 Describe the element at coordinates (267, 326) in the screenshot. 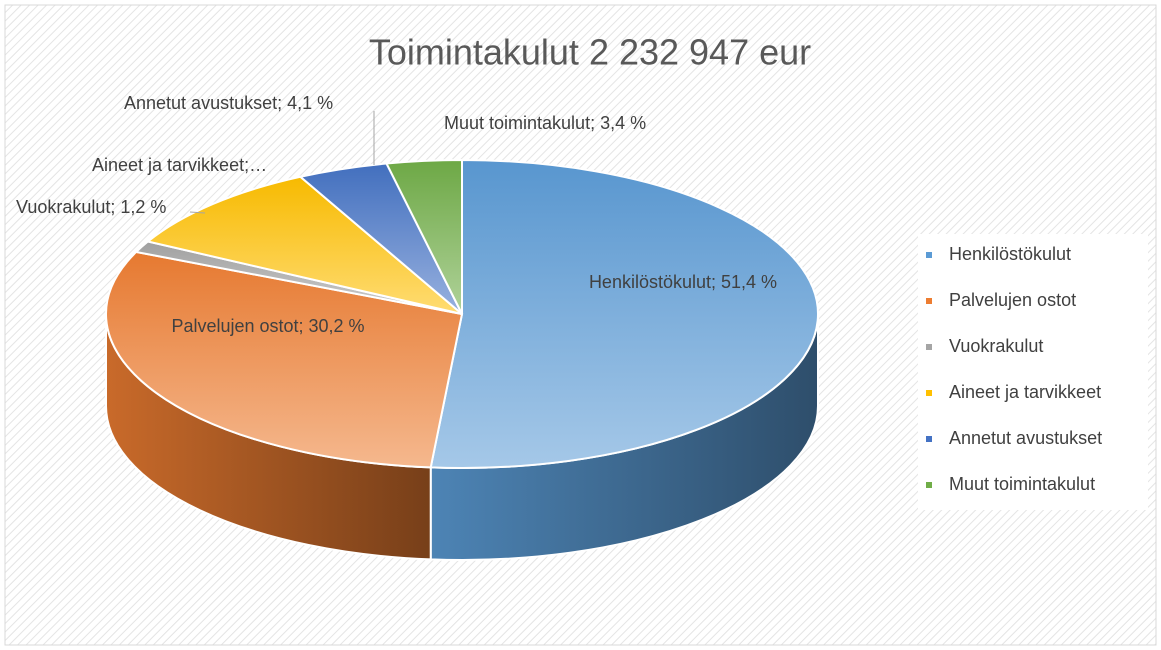

I see `data-label: Palvelujen ostot; 30,2 %` at that location.